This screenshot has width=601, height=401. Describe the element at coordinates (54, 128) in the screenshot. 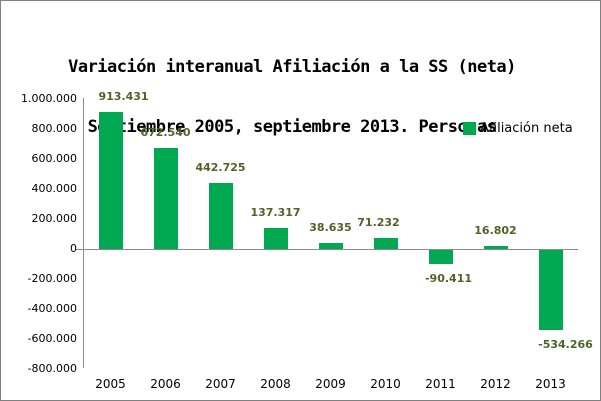

I see `y-axis-tick-label: 800.000` at that location.